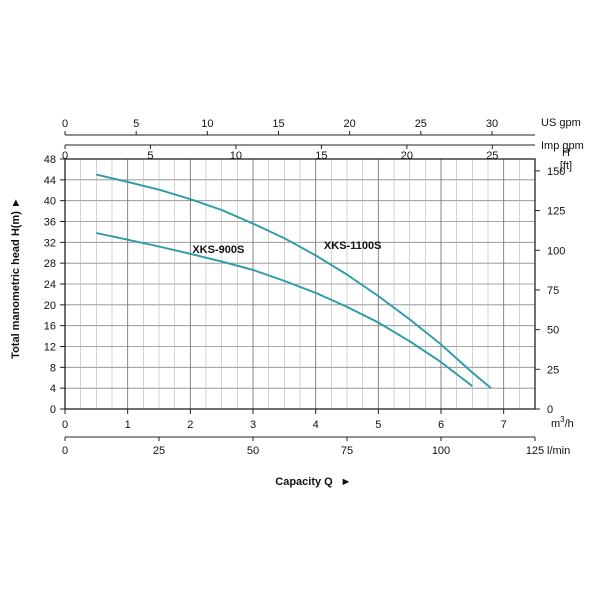 The image size is (600, 600). What do you see at coordinates (553, 370) in the screenshot?
I see `h-ft-tick-label: 25` at bounding box center [553, 370].